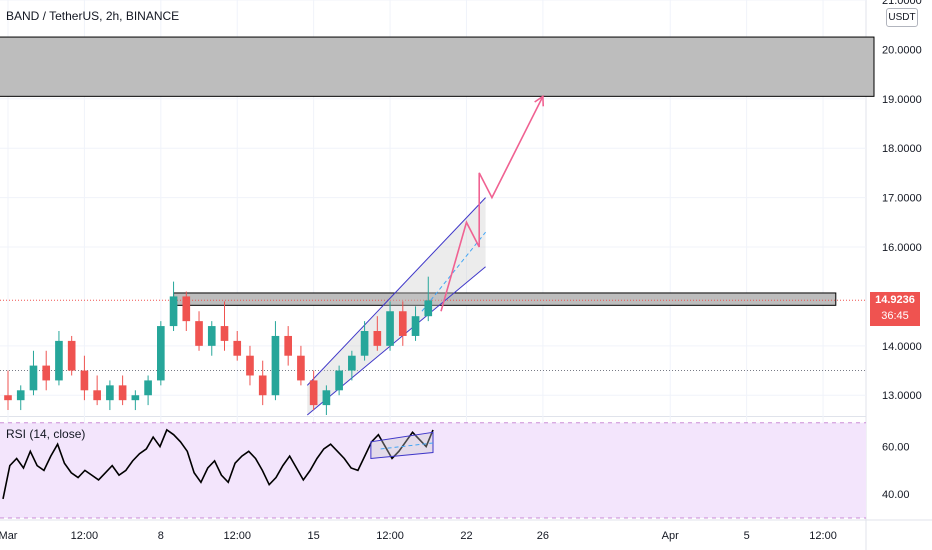 Image resolution: width=932 pixels, height=550 pixels. I want to click on channel-lower-line, so click(396, 341).